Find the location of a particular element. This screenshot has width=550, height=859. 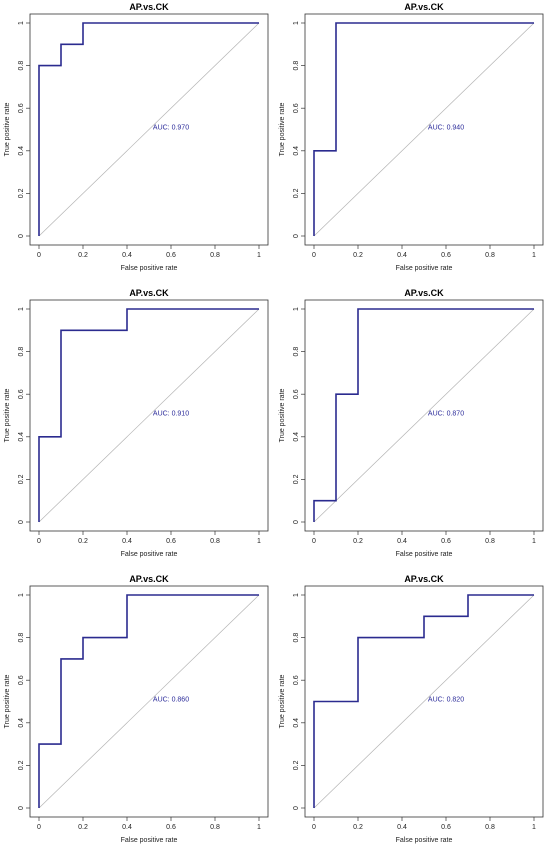

auc-label: AUC: 0.870 is located at coordinates (446, 414).